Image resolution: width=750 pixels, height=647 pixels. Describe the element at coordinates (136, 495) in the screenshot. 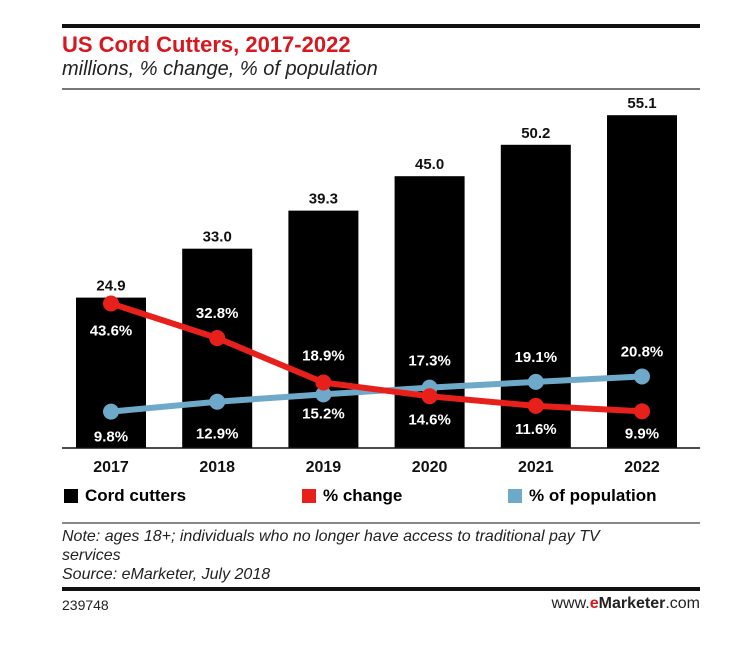

I see `legend-label: Cord cutters` at that location.